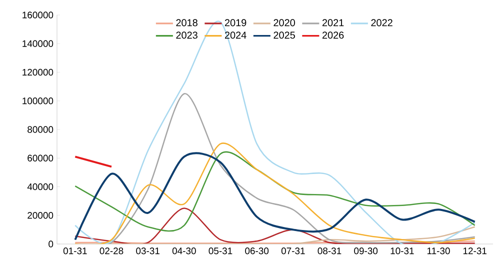 The width and height of the screenshot is (500, 270). Describe the element at coordinates (402, 251) in the screenshot. I see `x-tick-label: 10-31` at that location.